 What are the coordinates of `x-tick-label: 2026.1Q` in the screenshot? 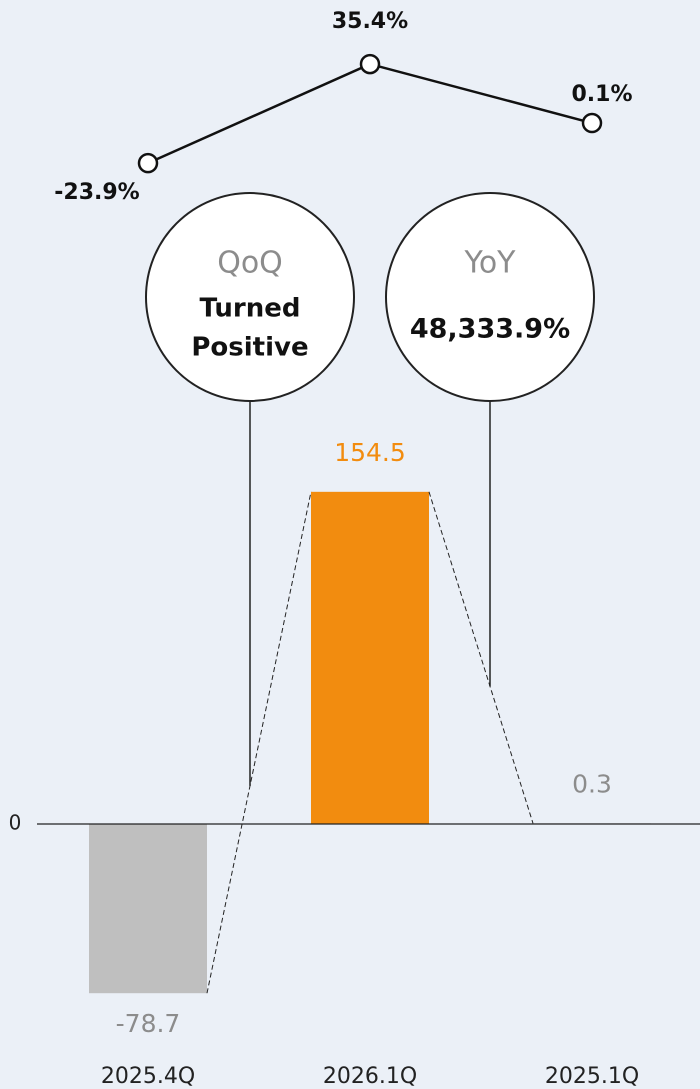 It's located at (370, 1076).